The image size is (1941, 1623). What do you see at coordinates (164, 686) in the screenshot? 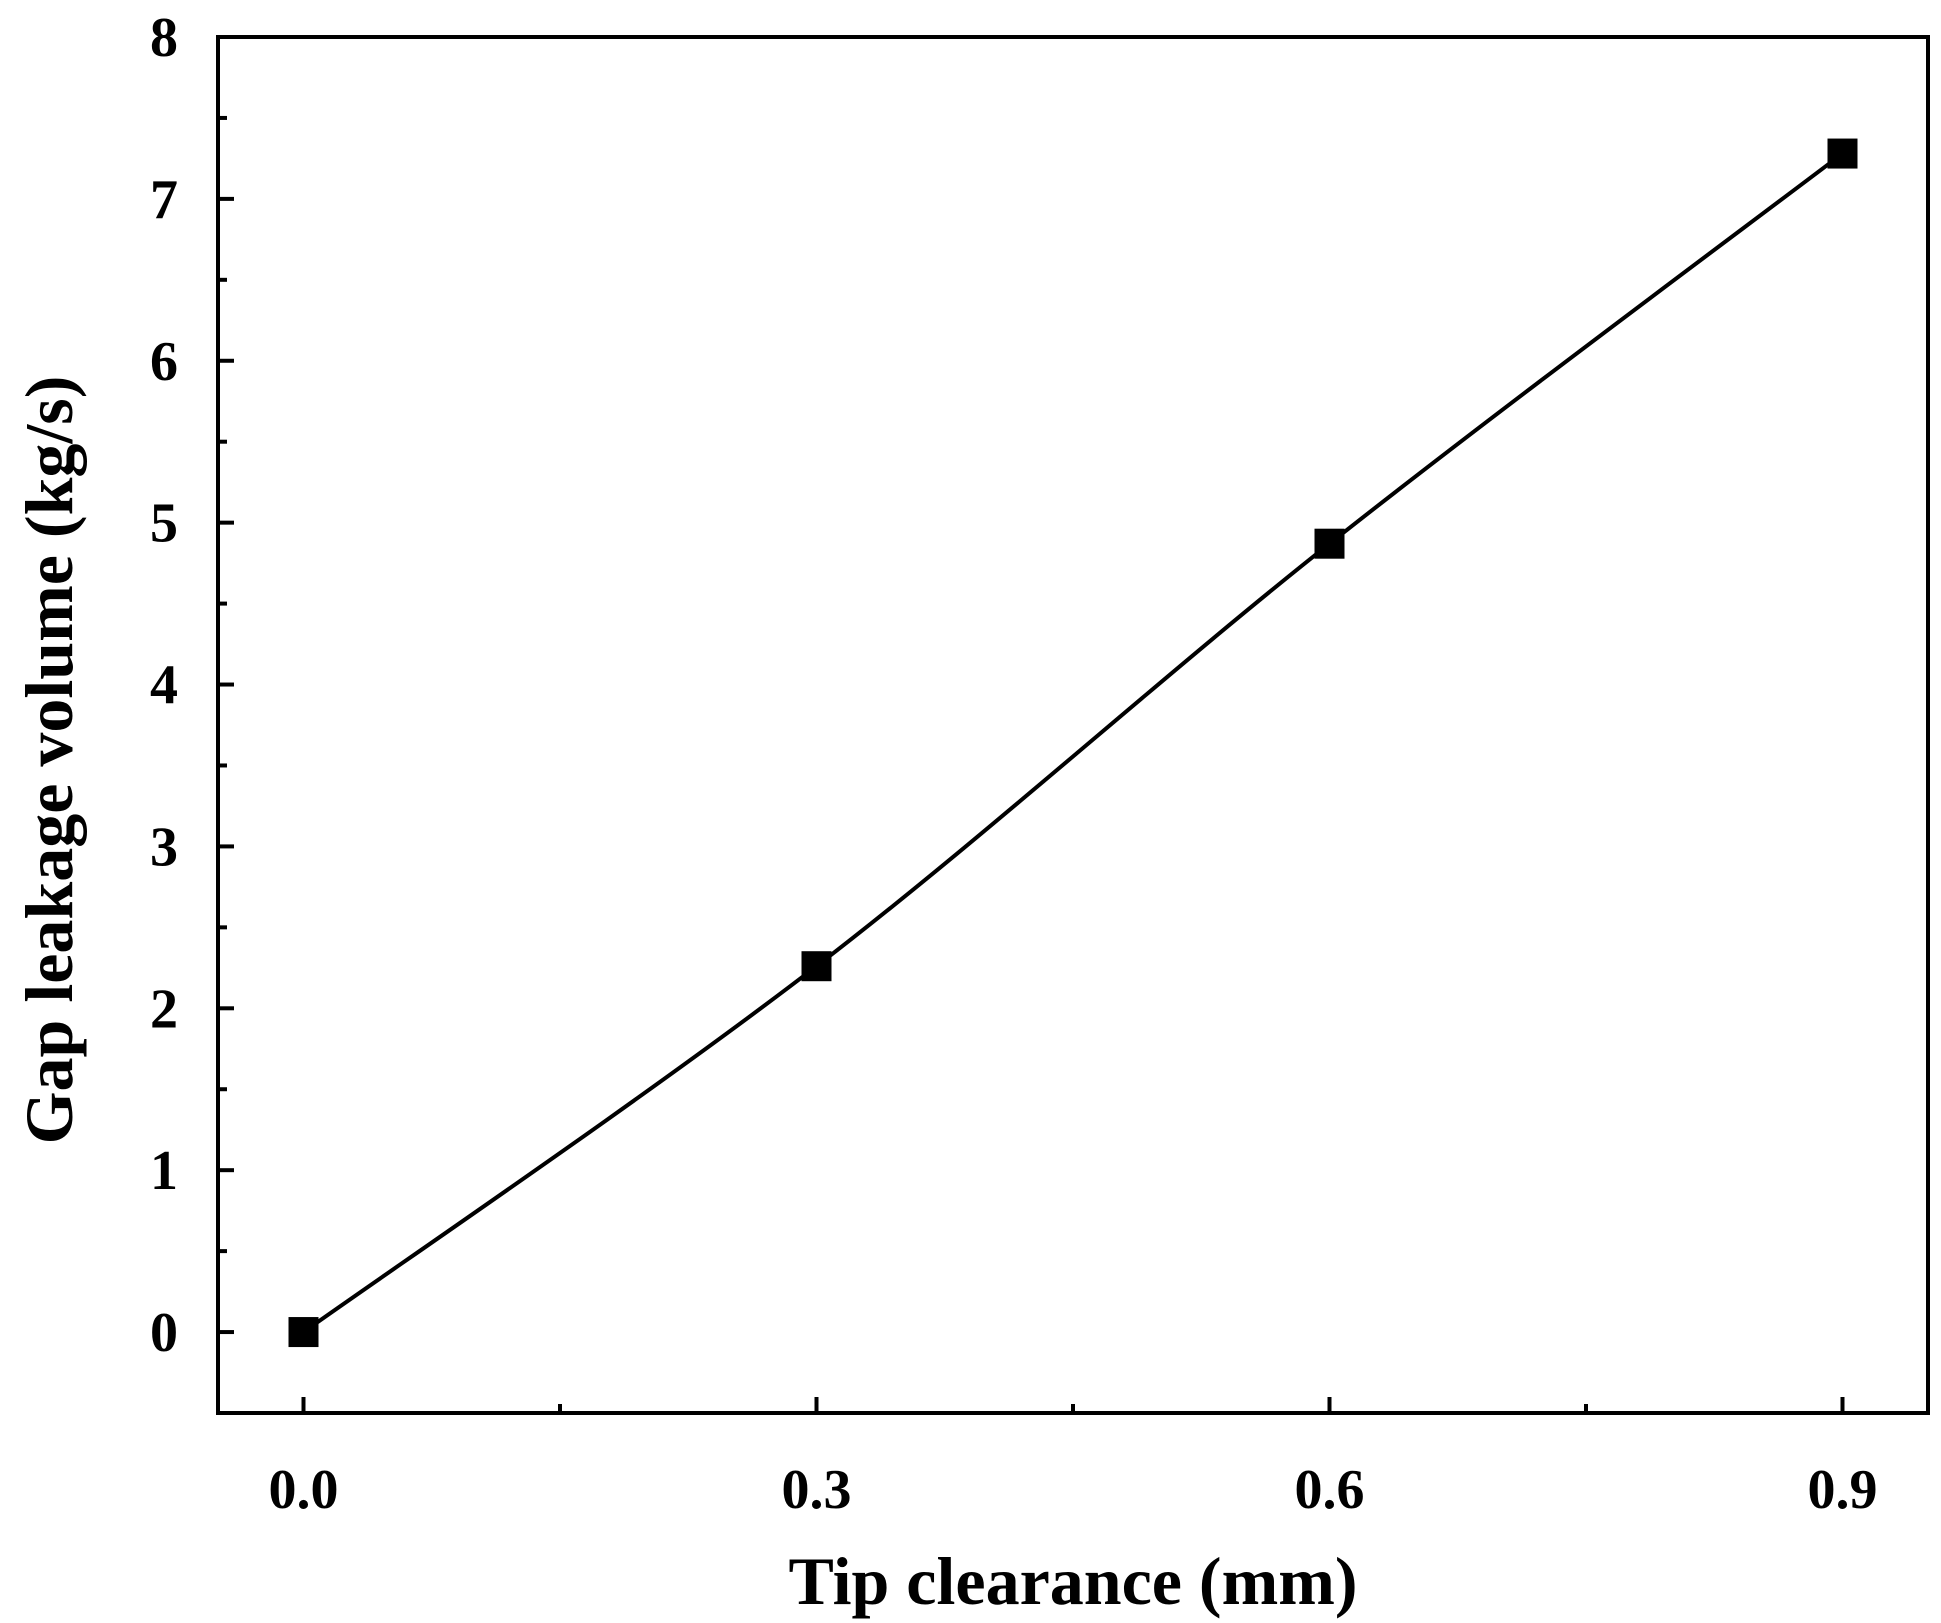
I see `y-tick-label: 4` at bounding box center [164, 686].